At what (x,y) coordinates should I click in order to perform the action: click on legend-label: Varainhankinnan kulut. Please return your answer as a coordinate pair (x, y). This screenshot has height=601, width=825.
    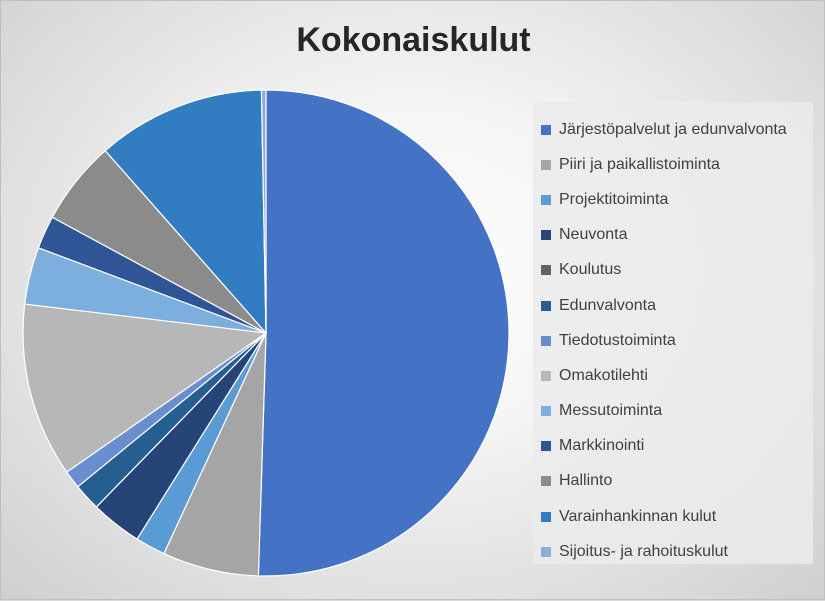
    Looking at the image, I should click on (638, 516).